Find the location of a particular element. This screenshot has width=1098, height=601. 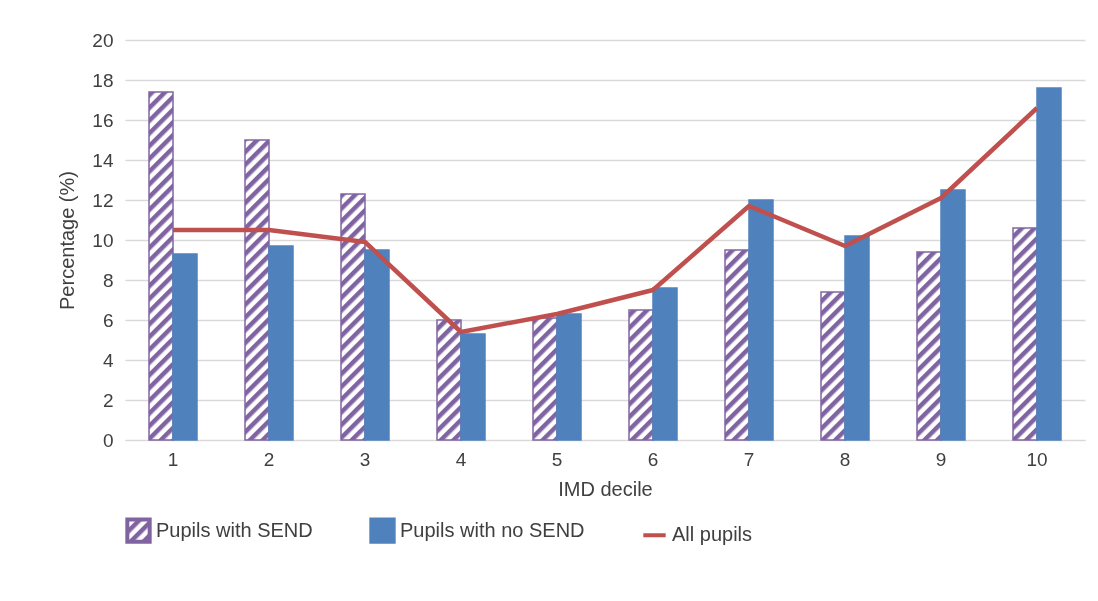

x-tick-label: 7 is located at coordinates (749, 459).